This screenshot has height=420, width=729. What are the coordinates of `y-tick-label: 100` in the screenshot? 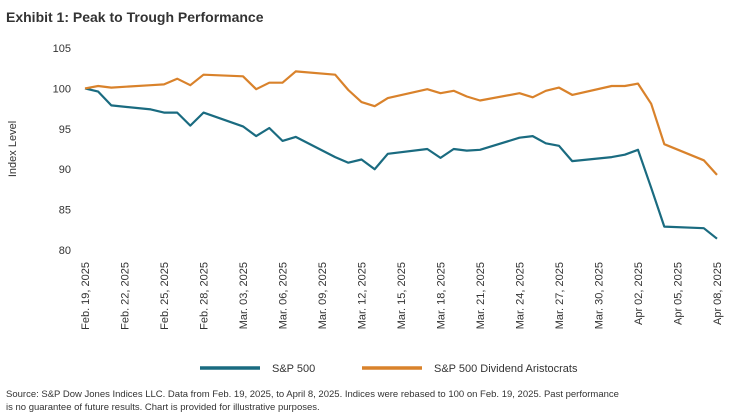 It's located at (62, 89).